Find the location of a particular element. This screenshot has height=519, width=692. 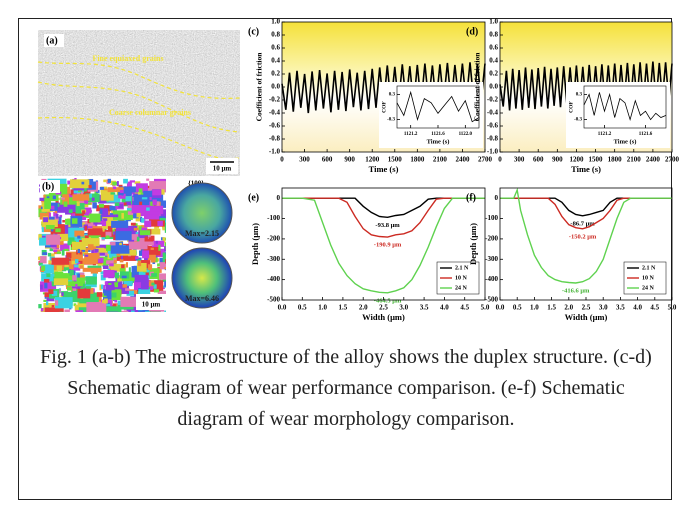

sem-image is located at coordinates (139, 103).